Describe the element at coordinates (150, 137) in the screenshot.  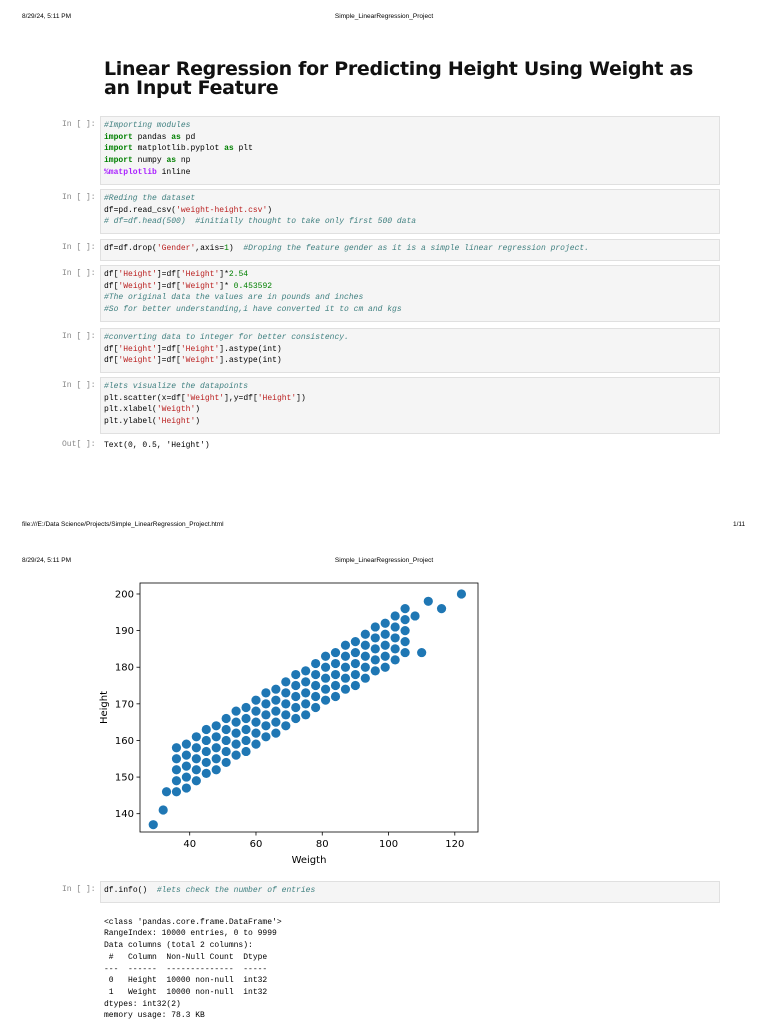
I see `code-line: import pandas as pd` at that location.